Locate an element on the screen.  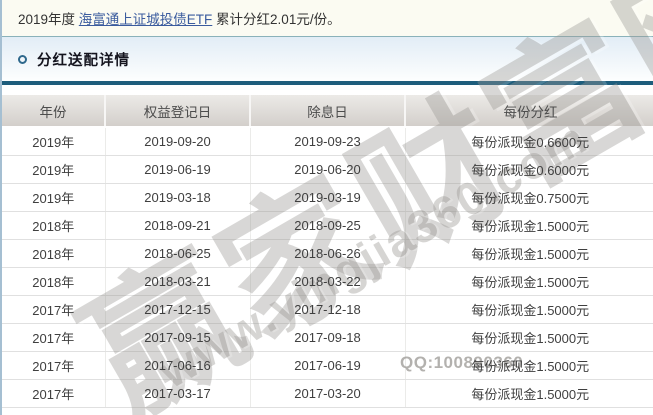
table-cell: 2018-03-22 is located at coordinates (328, 281).